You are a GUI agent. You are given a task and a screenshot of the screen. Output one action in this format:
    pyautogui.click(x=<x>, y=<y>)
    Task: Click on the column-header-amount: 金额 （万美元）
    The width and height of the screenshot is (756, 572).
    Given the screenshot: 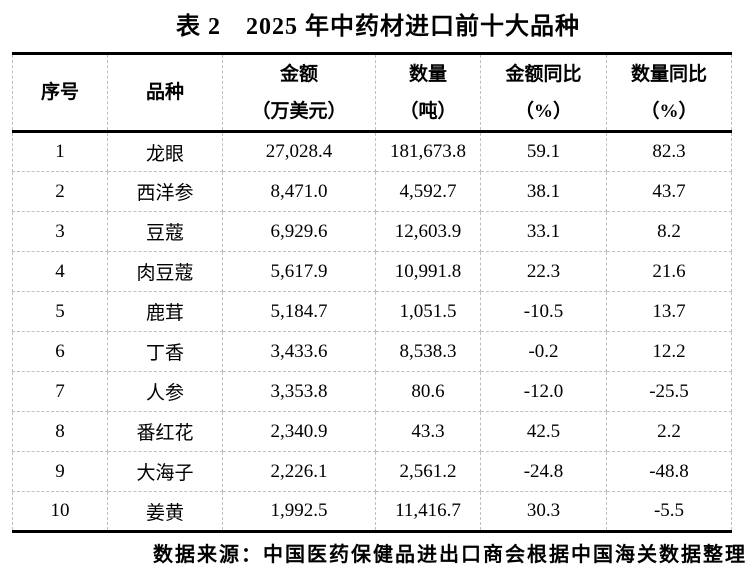 What is the action you would take?
    pyautogui.click(x=299, y=93)
    